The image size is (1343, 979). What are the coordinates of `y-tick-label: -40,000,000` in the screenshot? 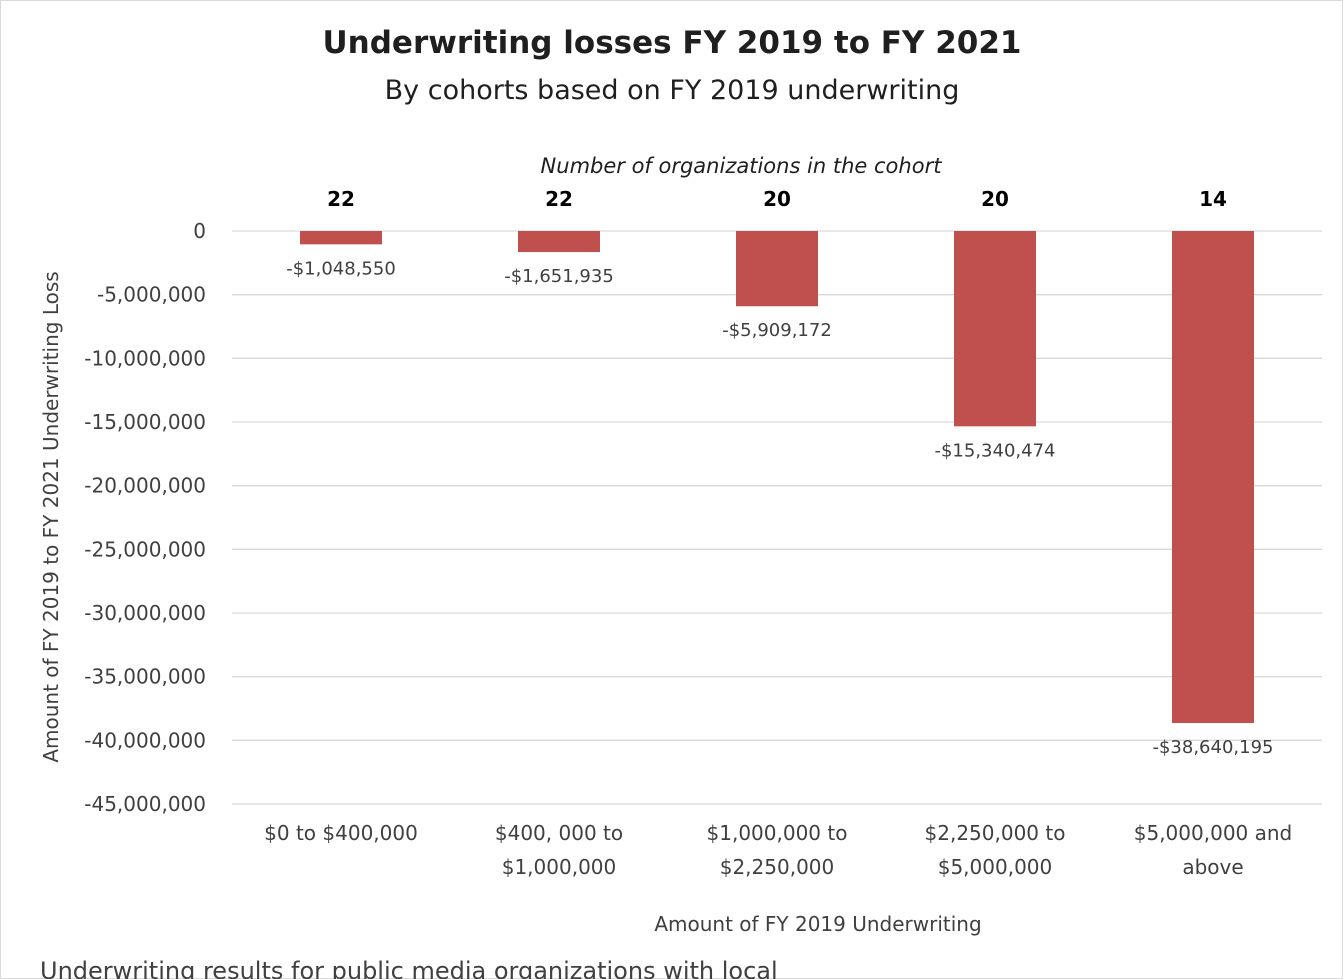 It's located at (145, 740).